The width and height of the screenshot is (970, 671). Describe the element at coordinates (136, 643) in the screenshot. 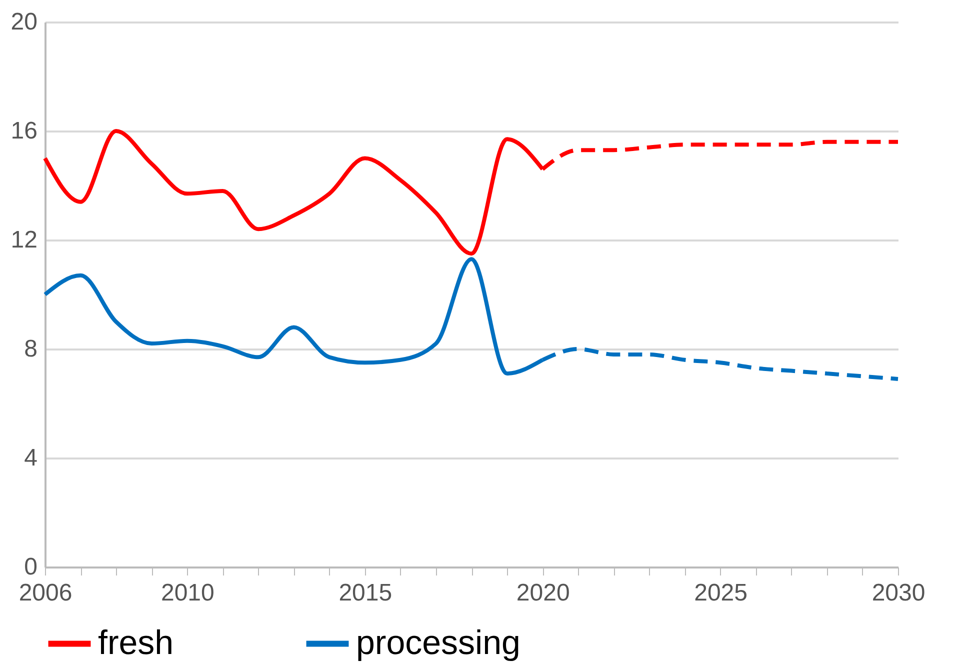

I see `legend-label: fresh` at that location.